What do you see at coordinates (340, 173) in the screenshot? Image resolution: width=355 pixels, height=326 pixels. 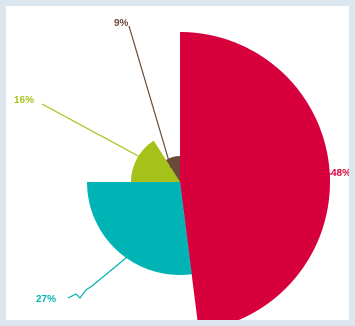 I see `slice-label-48: 48%` at bounding box center [340, 173].